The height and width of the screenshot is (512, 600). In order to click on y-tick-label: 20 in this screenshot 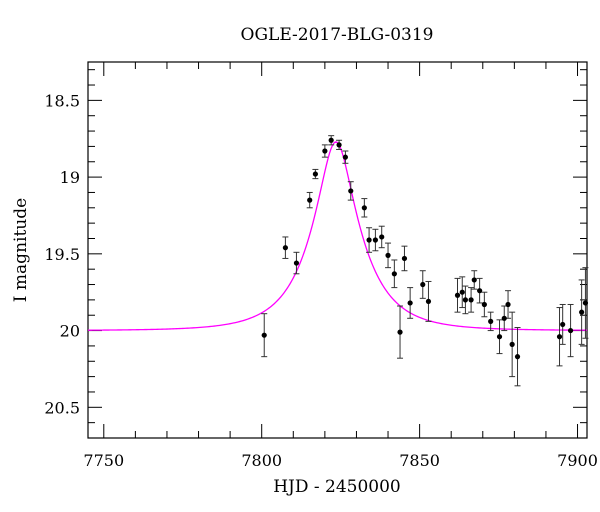, I will do `click(70, 331)`.